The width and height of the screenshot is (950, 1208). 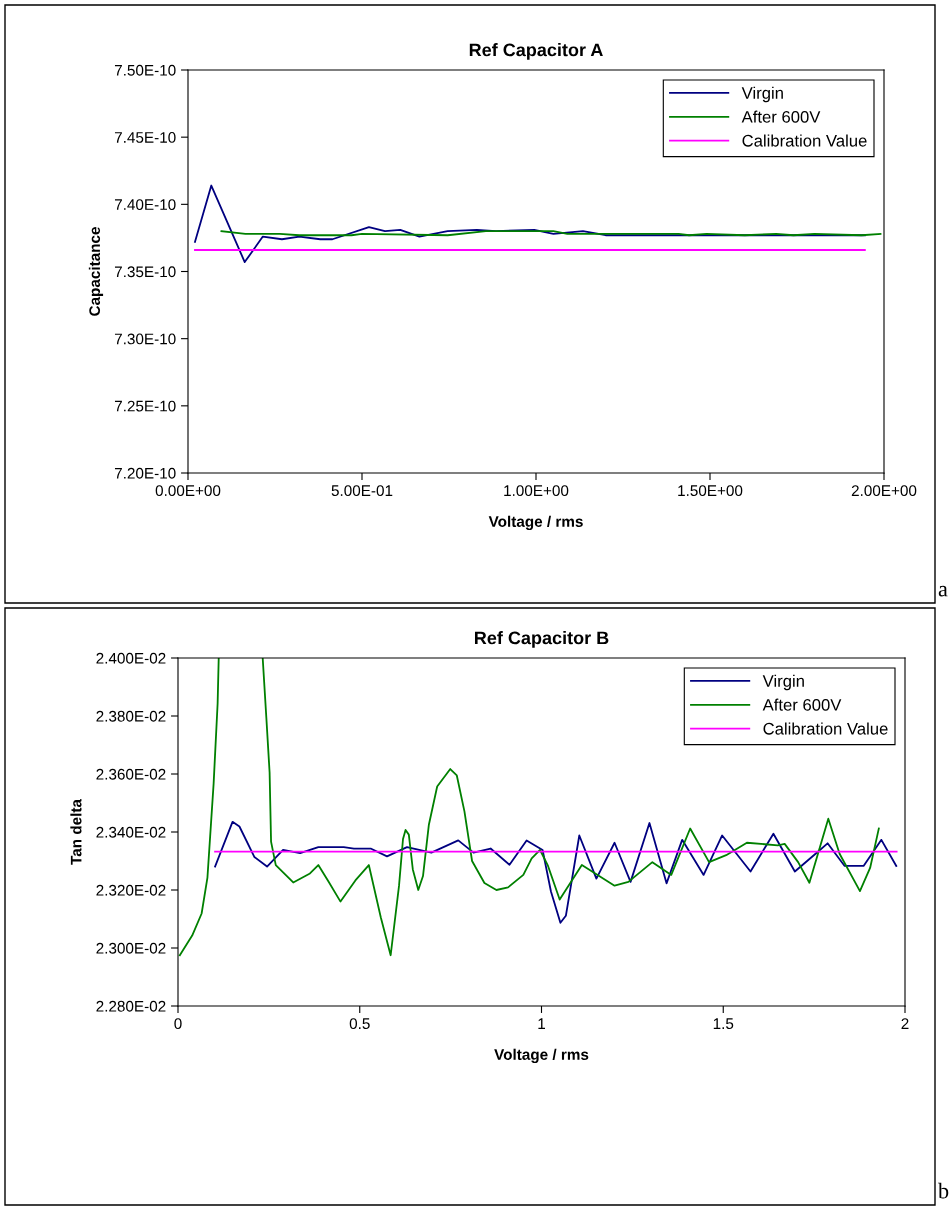 I want to click on y-tick-label: 2.400E-02, so click(x=131, y=658).